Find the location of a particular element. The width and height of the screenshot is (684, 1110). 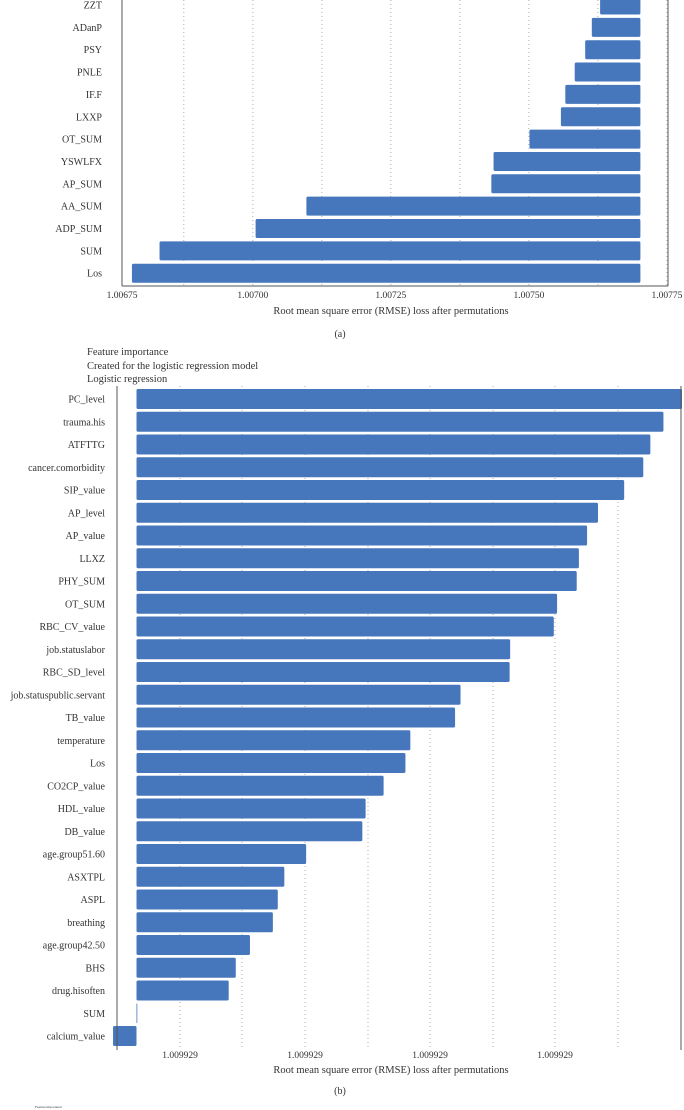

chart-b-panel-label: (b) is located at coordinates (340, 1091).